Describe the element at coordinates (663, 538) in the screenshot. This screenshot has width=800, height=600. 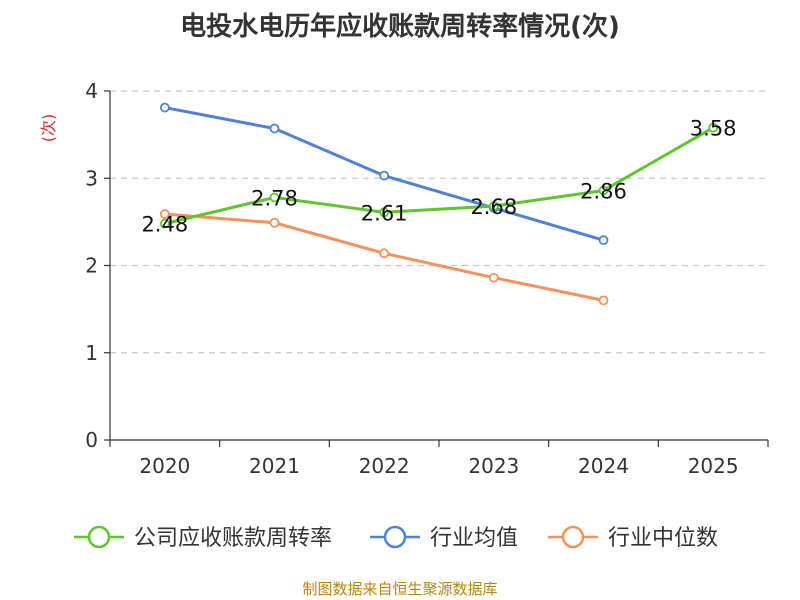
I see `legend-label: 行业中位数` at that location.